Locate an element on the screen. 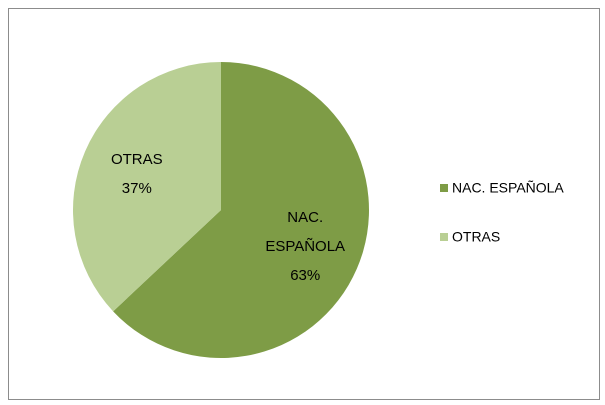 Image resolution: width=605 pixels, height=405 pixels. data-label-name: OTRAS is located at coordinates (136, 159).